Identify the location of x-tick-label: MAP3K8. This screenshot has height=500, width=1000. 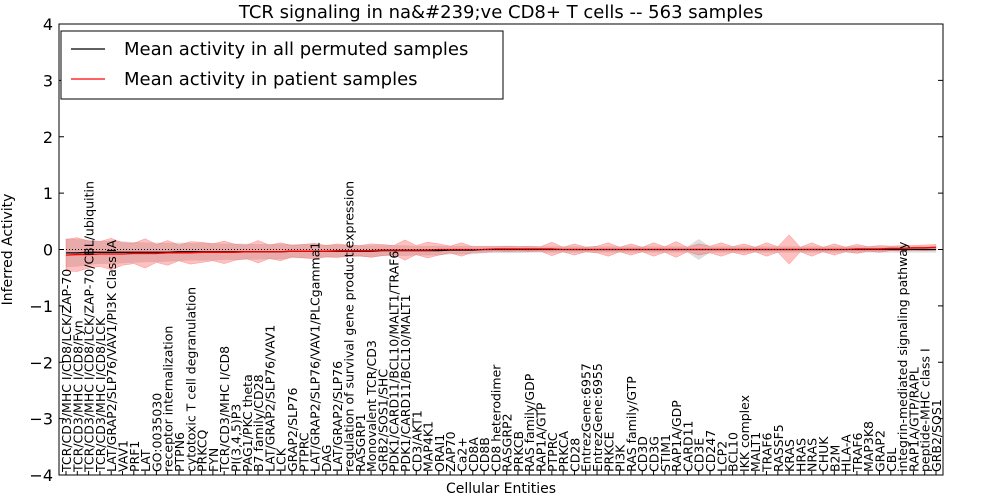
(868, 446).